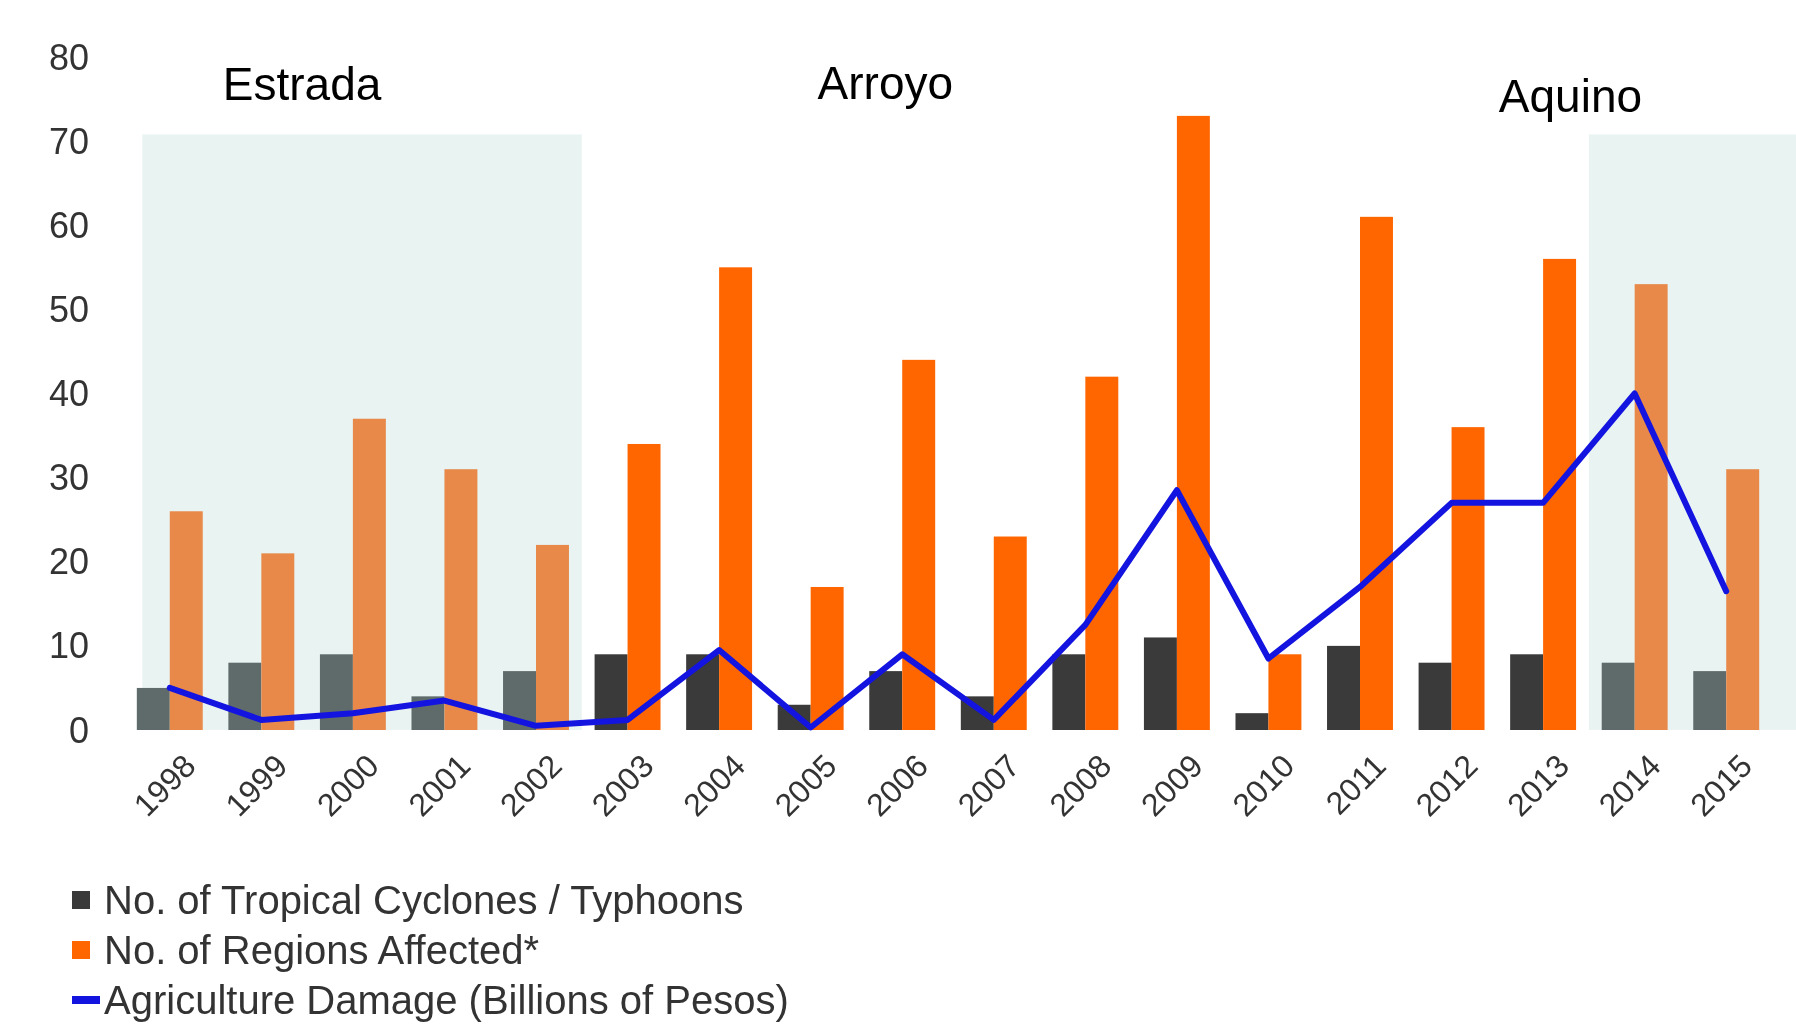 This screenshot has width=1796, height=1036. I want to click on y-tick-label: 20, so click(68, 562).